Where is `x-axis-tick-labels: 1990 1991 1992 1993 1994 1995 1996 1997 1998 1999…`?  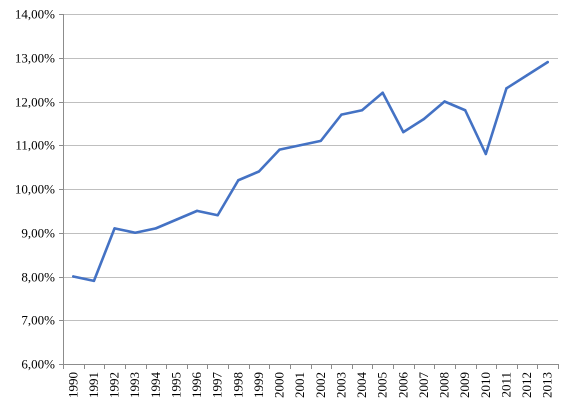
x-axis-tick-labels: 1990 1991 1992 1993 1994 1995 1996 1997 1998 1999… is located at coordinates (309, 385).